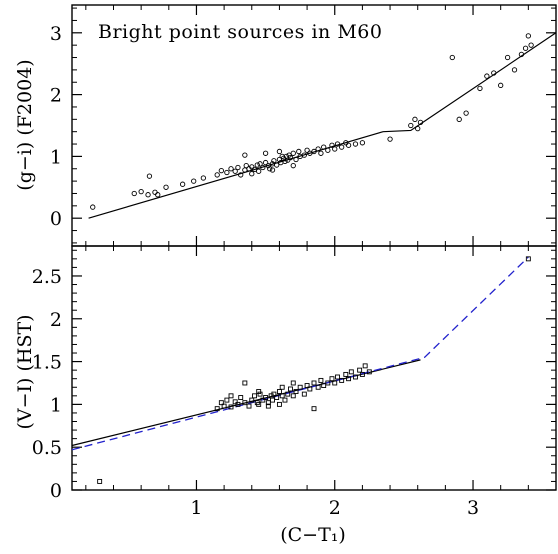  Describe the element at coordinates (240, 32) in the screenshot. I see `chart-title: Bright point sources in M60` at that location.